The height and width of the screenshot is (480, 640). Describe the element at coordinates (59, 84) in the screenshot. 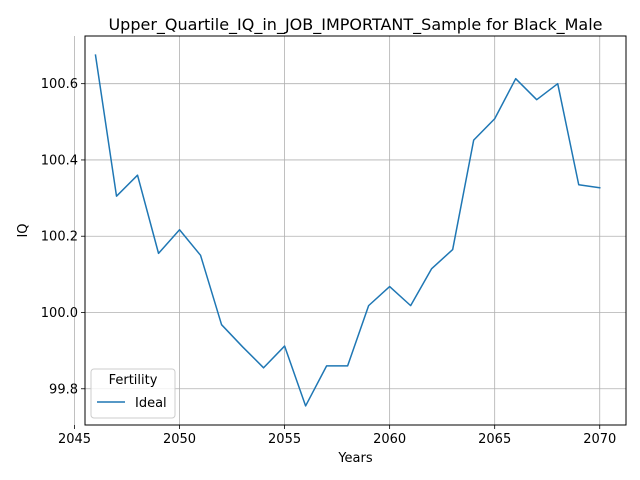

I see `y-tick-label: 100.6` at that location.